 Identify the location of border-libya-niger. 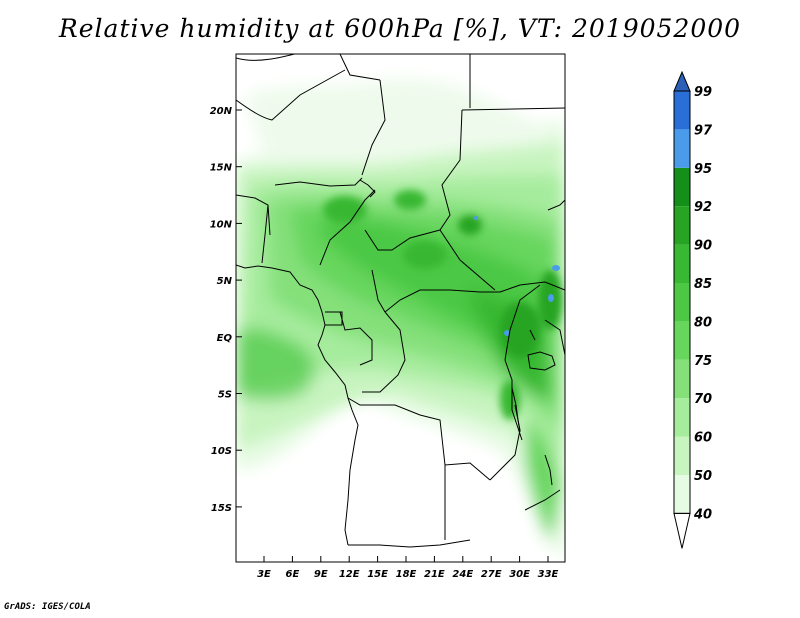
(360, 67).